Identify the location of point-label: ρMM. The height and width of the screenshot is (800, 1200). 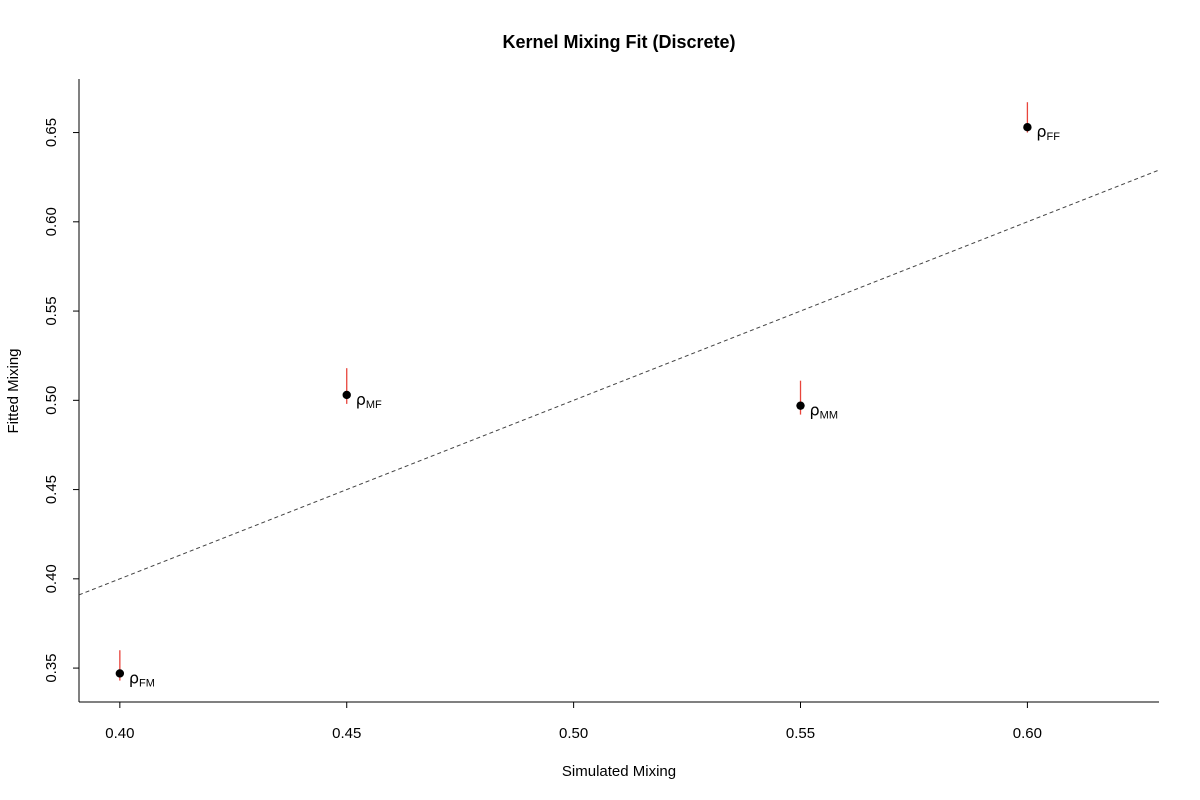
(824, 411).